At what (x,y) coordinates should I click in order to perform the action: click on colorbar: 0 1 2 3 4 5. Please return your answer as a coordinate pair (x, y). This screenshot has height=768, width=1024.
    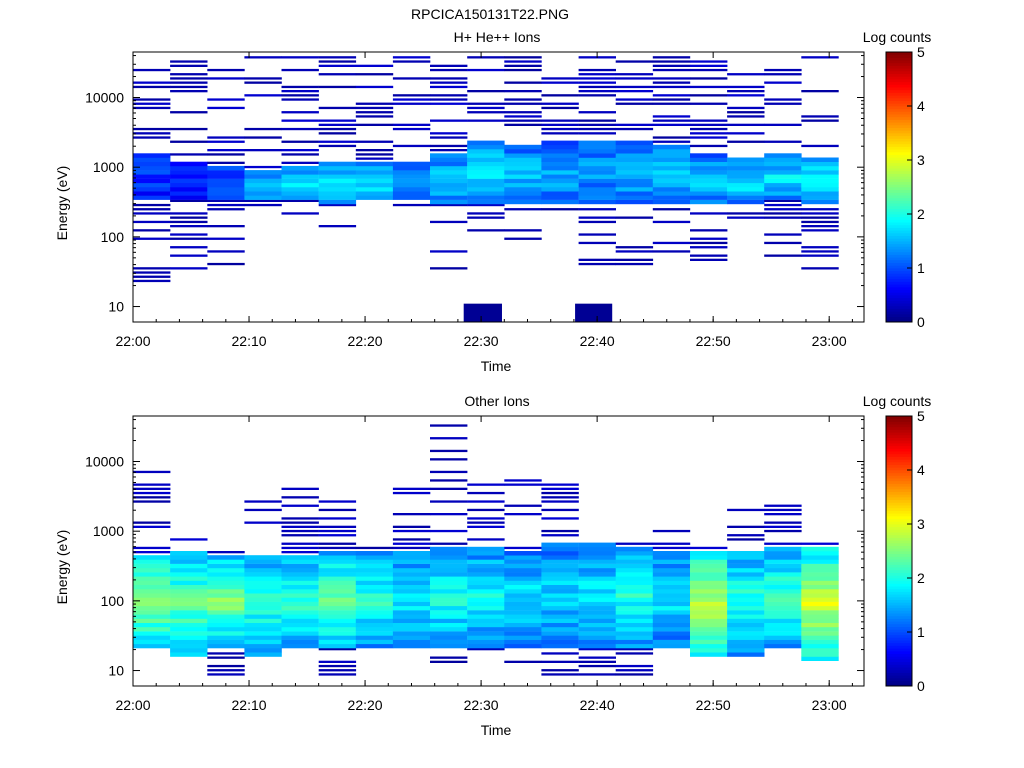
    Looking at the image, I should click on (905, 187).